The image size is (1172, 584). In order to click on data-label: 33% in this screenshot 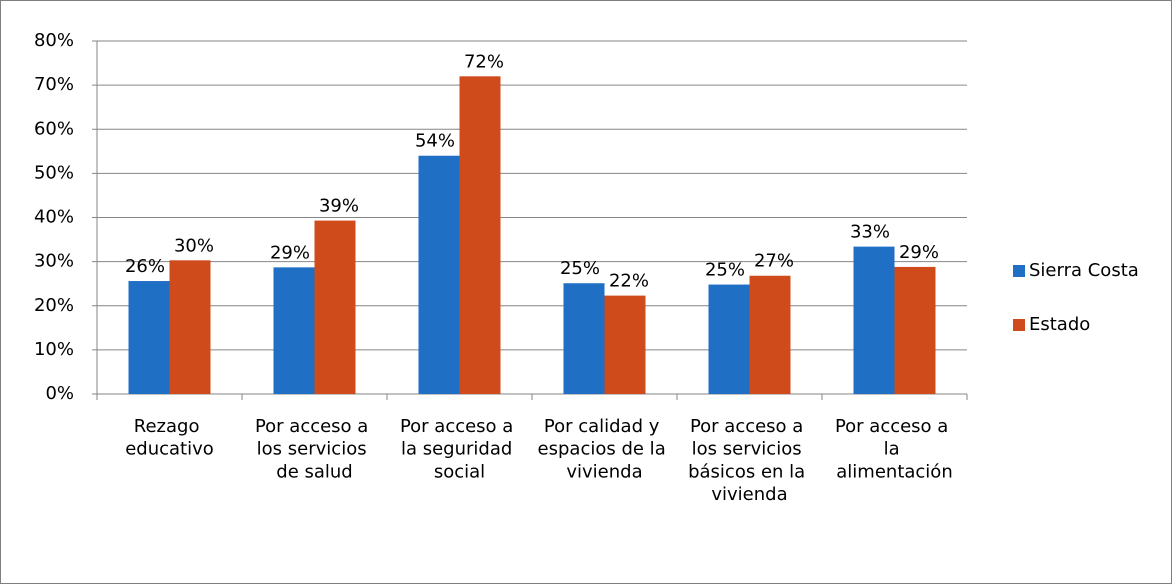, I will do `click(870, 232)`.